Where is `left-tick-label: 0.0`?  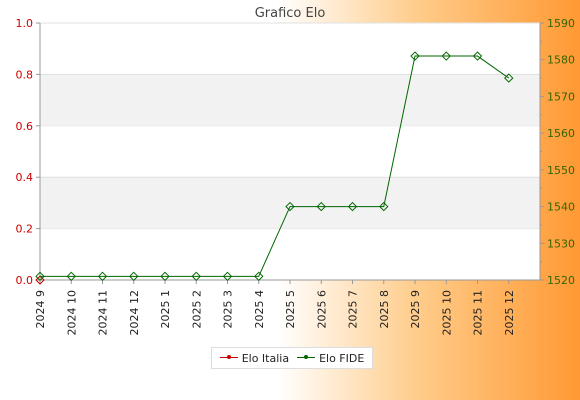 left-tick-label: 0.0 is located at coordinates (25, 280).